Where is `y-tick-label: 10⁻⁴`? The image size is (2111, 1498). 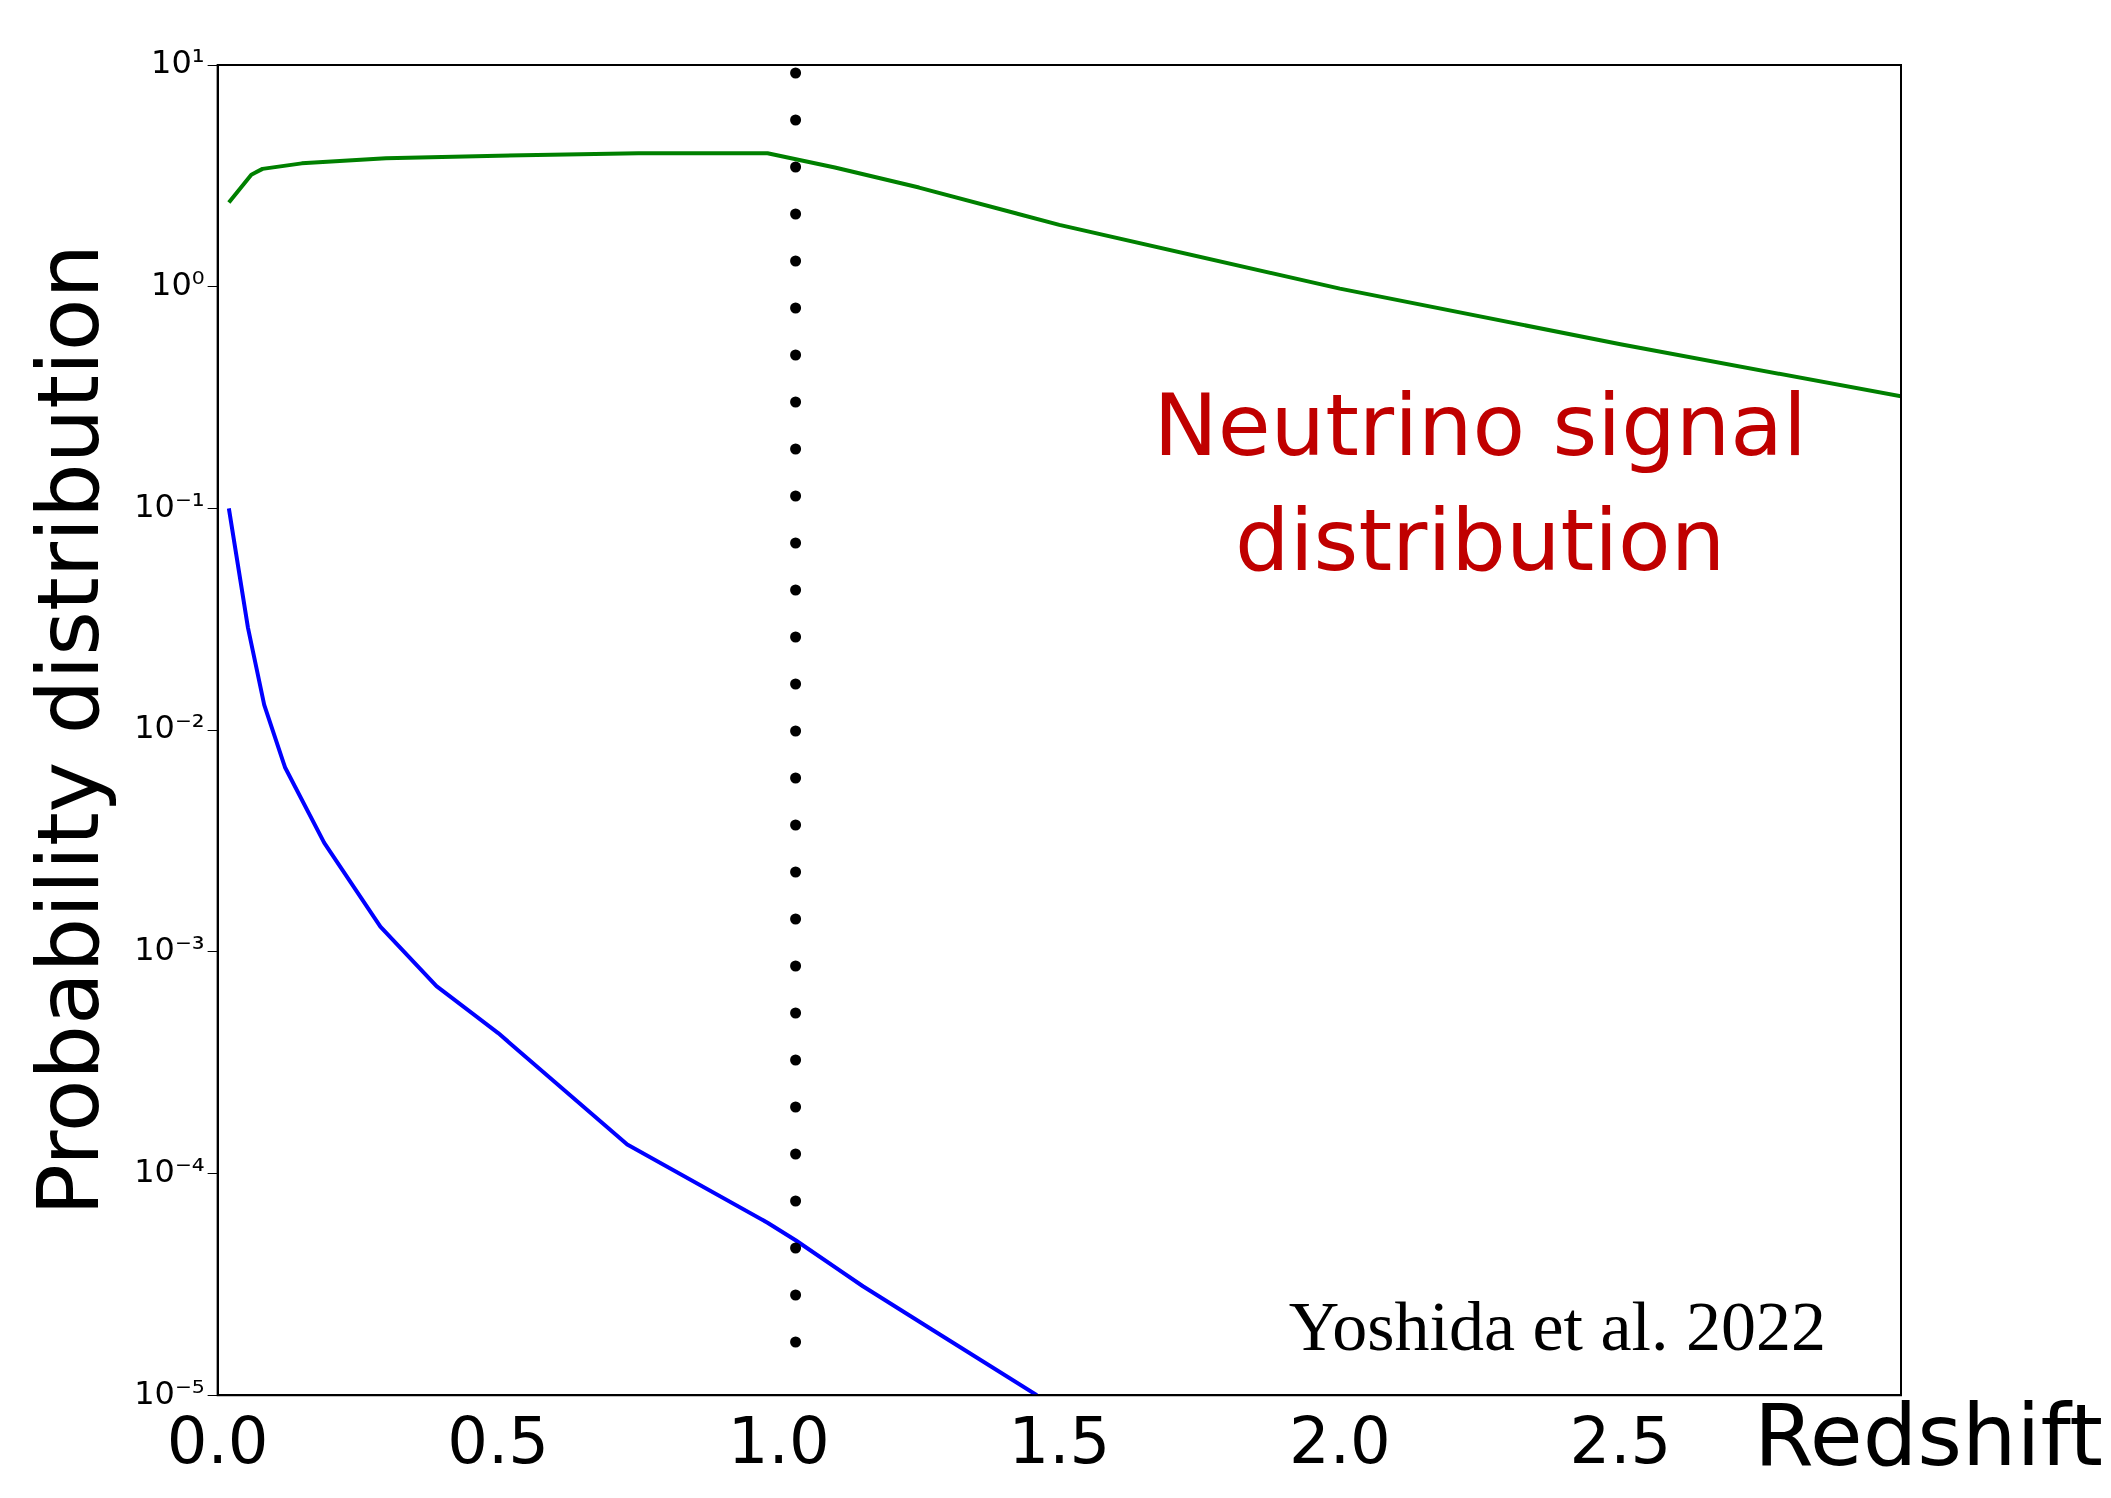
y-tick-label: 10⁻⁴ is located at coordinates (169, 1170).